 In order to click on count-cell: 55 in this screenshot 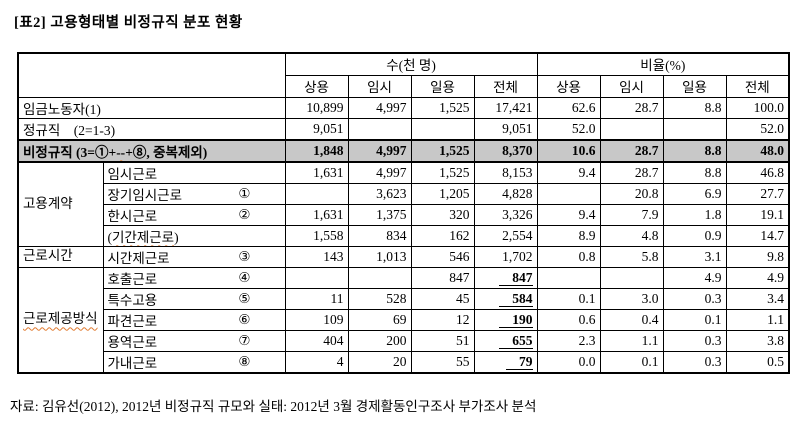, I will do `click(442, 361)`.